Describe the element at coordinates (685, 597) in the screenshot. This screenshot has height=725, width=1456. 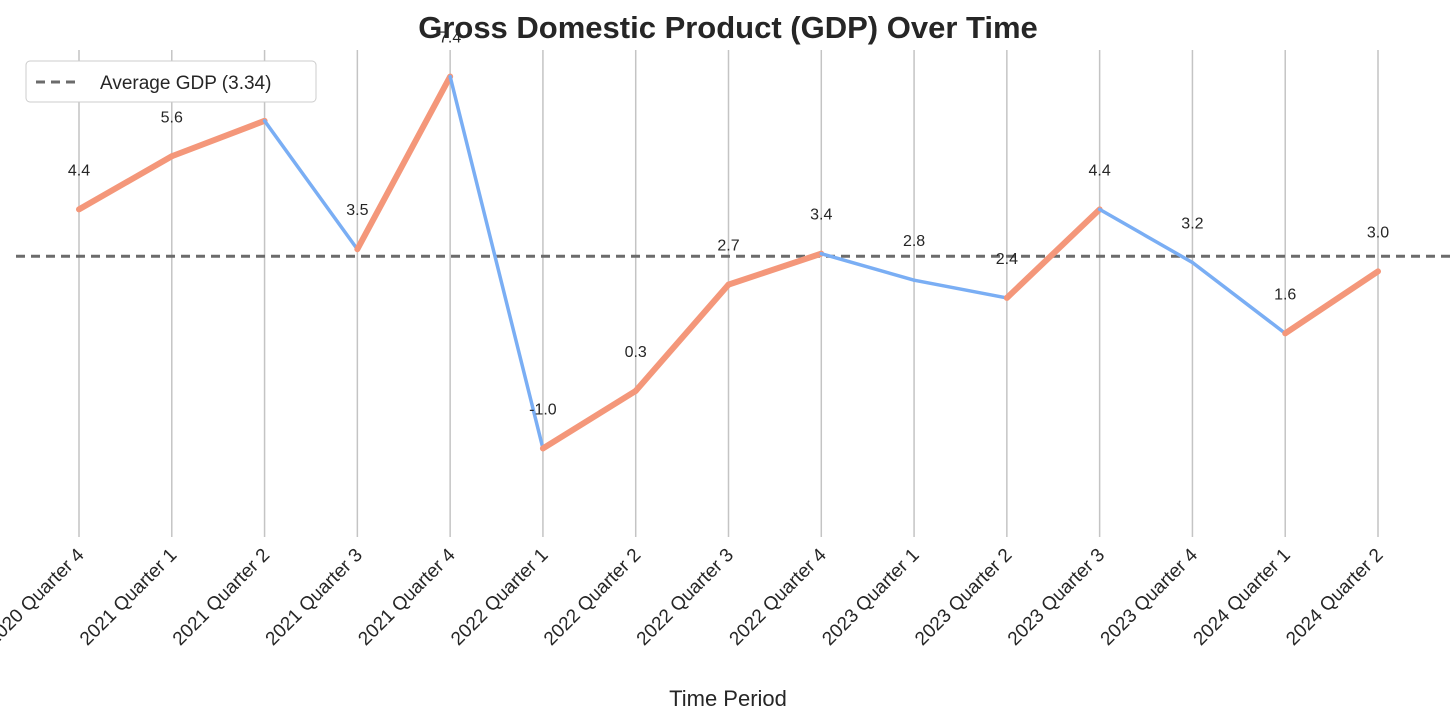
I see `x-tick-label: 2022 Quarter 3` at that location.